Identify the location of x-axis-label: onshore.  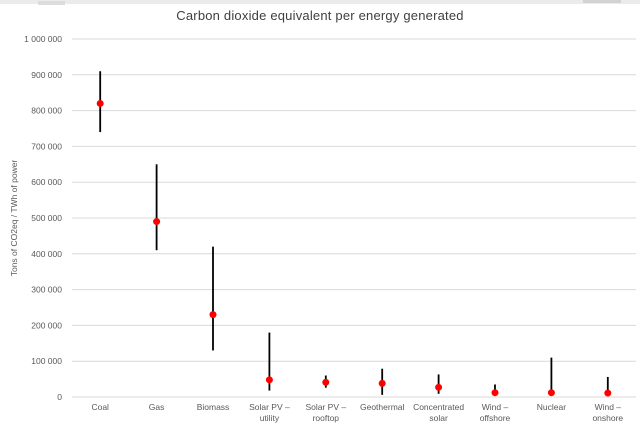
(607, 418).